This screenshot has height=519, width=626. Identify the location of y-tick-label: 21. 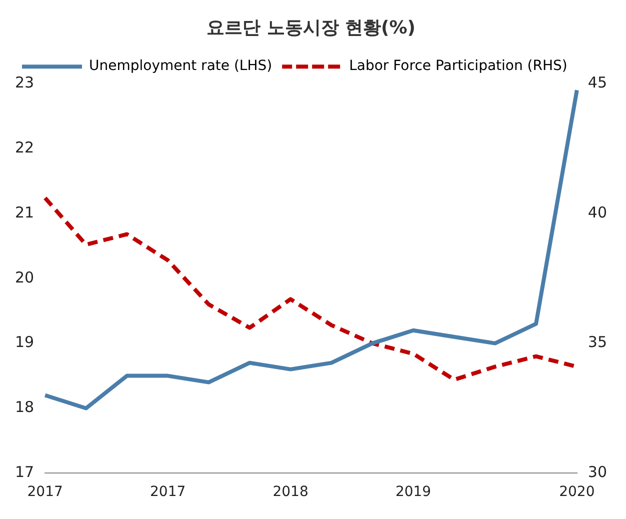
(24, 212).